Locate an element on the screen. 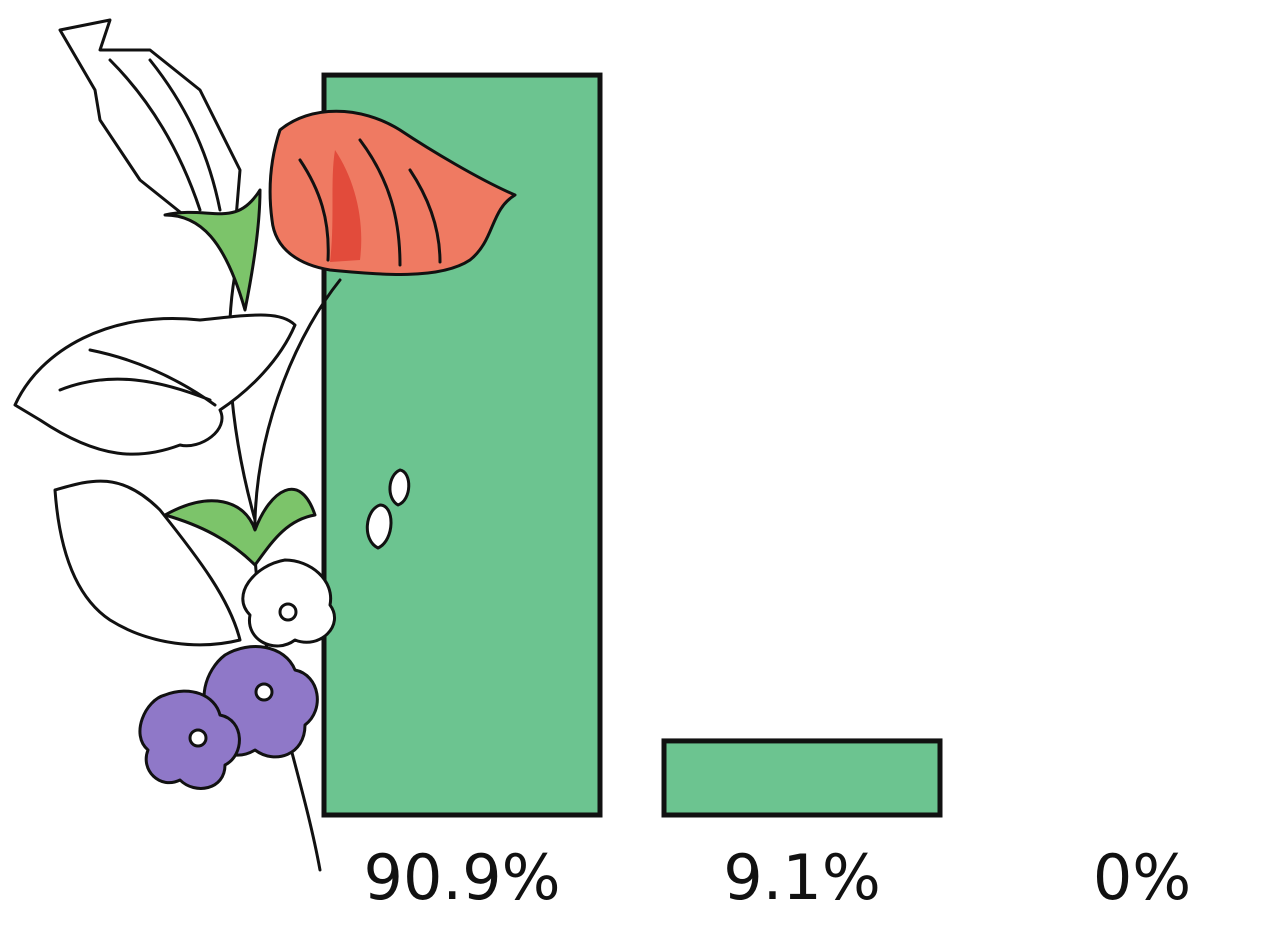 The height and width of the screenshot is (926, 1273). value-label: 90.9% is located at coordinates (462, 877).